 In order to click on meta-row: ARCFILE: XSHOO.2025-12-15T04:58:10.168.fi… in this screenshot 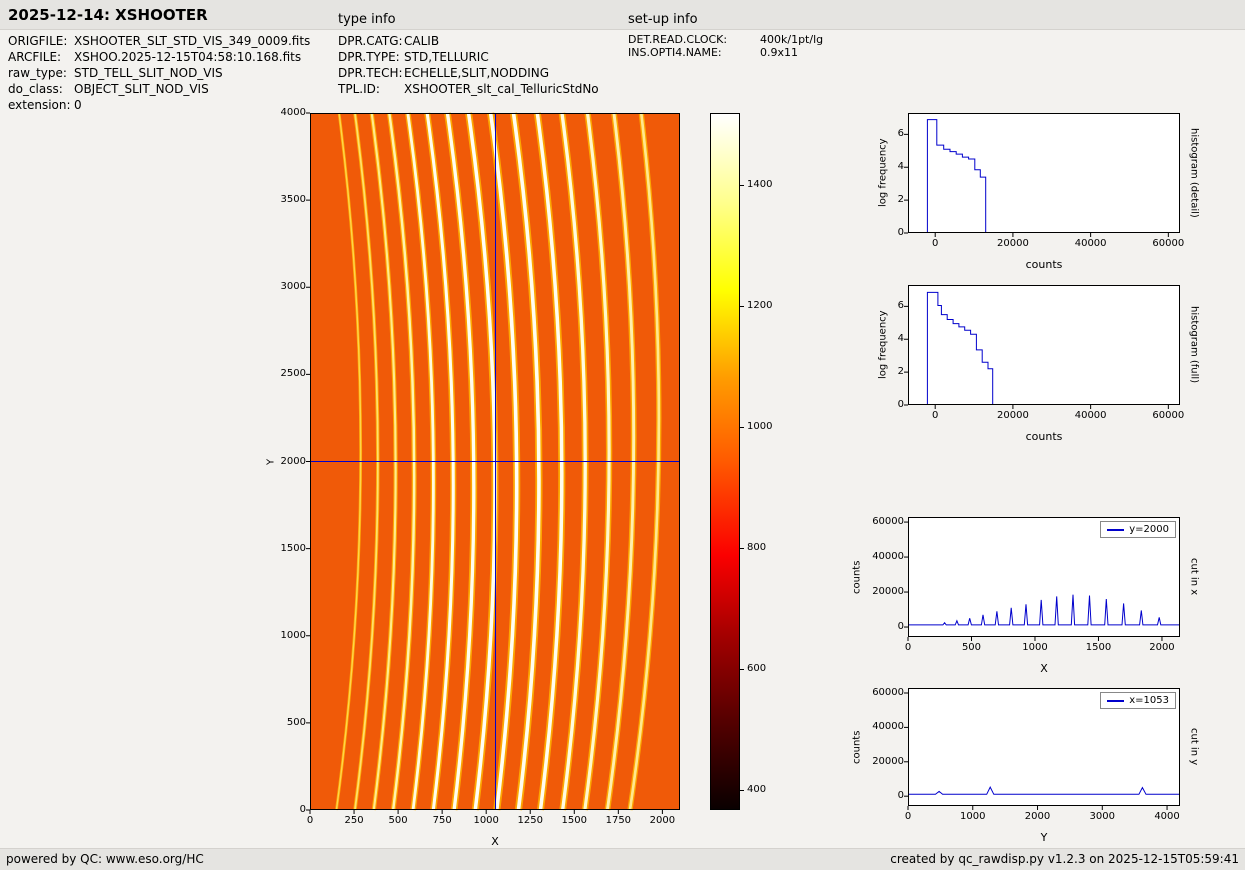, I will do `click(159, 57)`.